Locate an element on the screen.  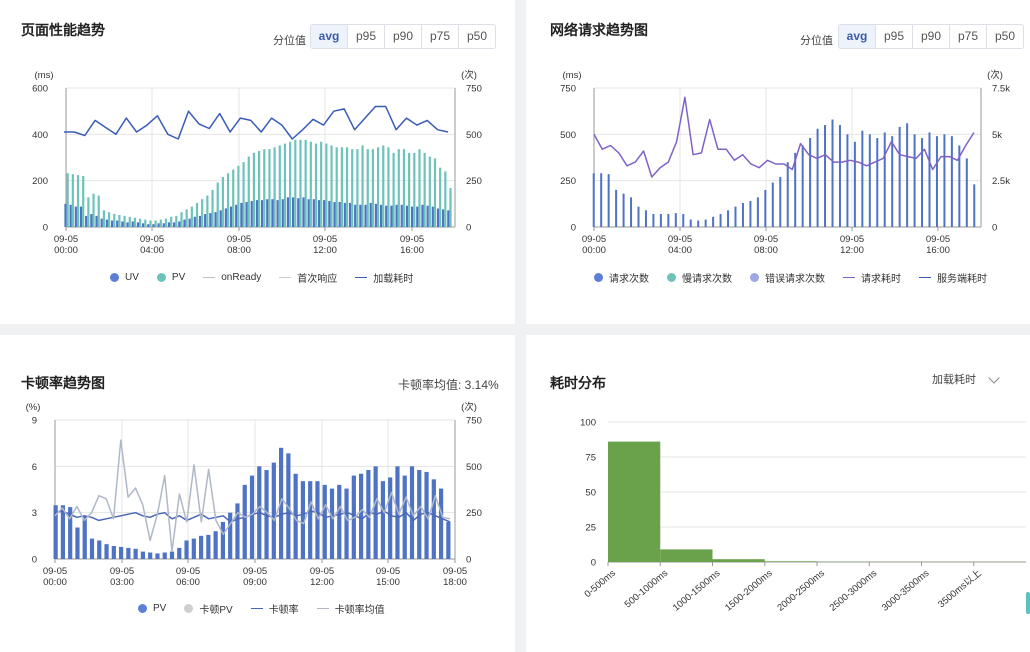
x-tick-label: 2000-2500ms is located at coordinates (801, 591).